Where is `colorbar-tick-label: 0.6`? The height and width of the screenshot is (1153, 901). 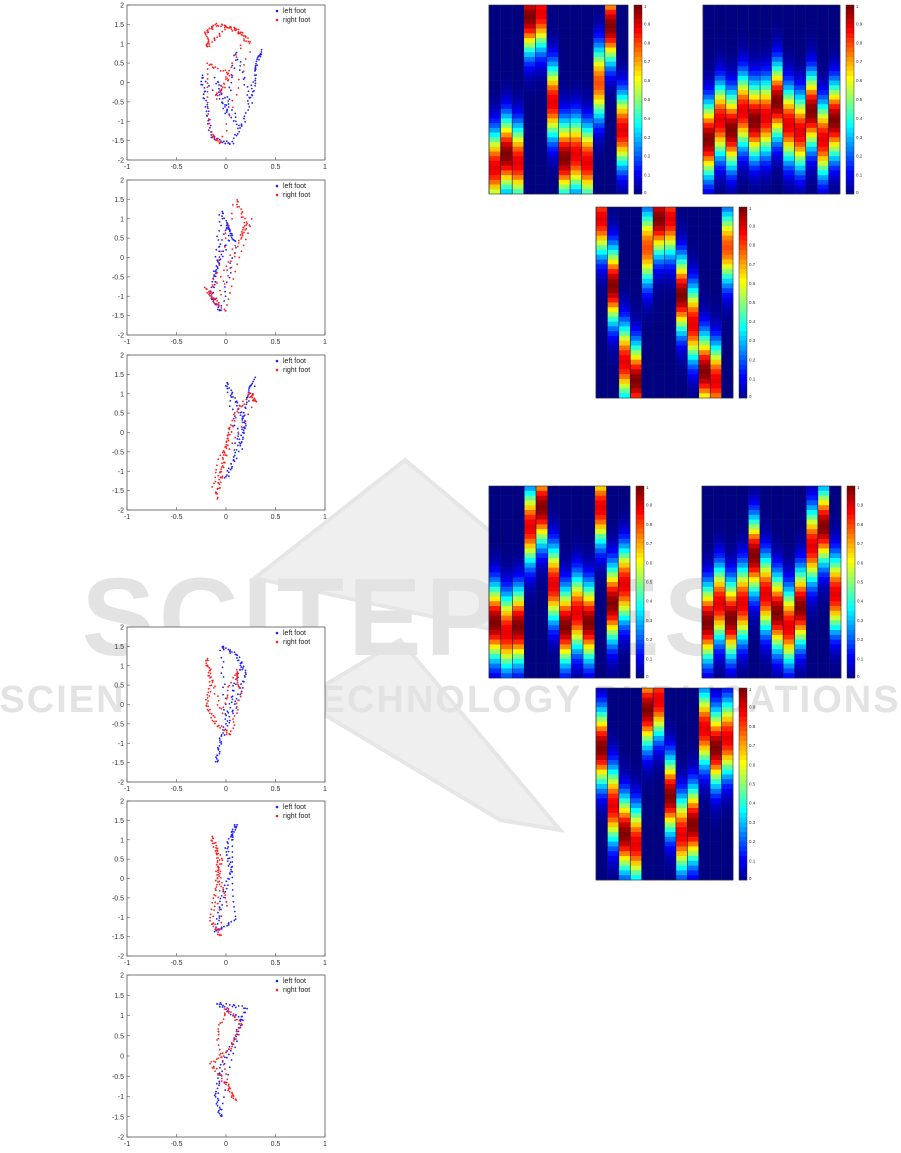 colorbar-tick-label: 0.6 is located at coordinates (860, 562).